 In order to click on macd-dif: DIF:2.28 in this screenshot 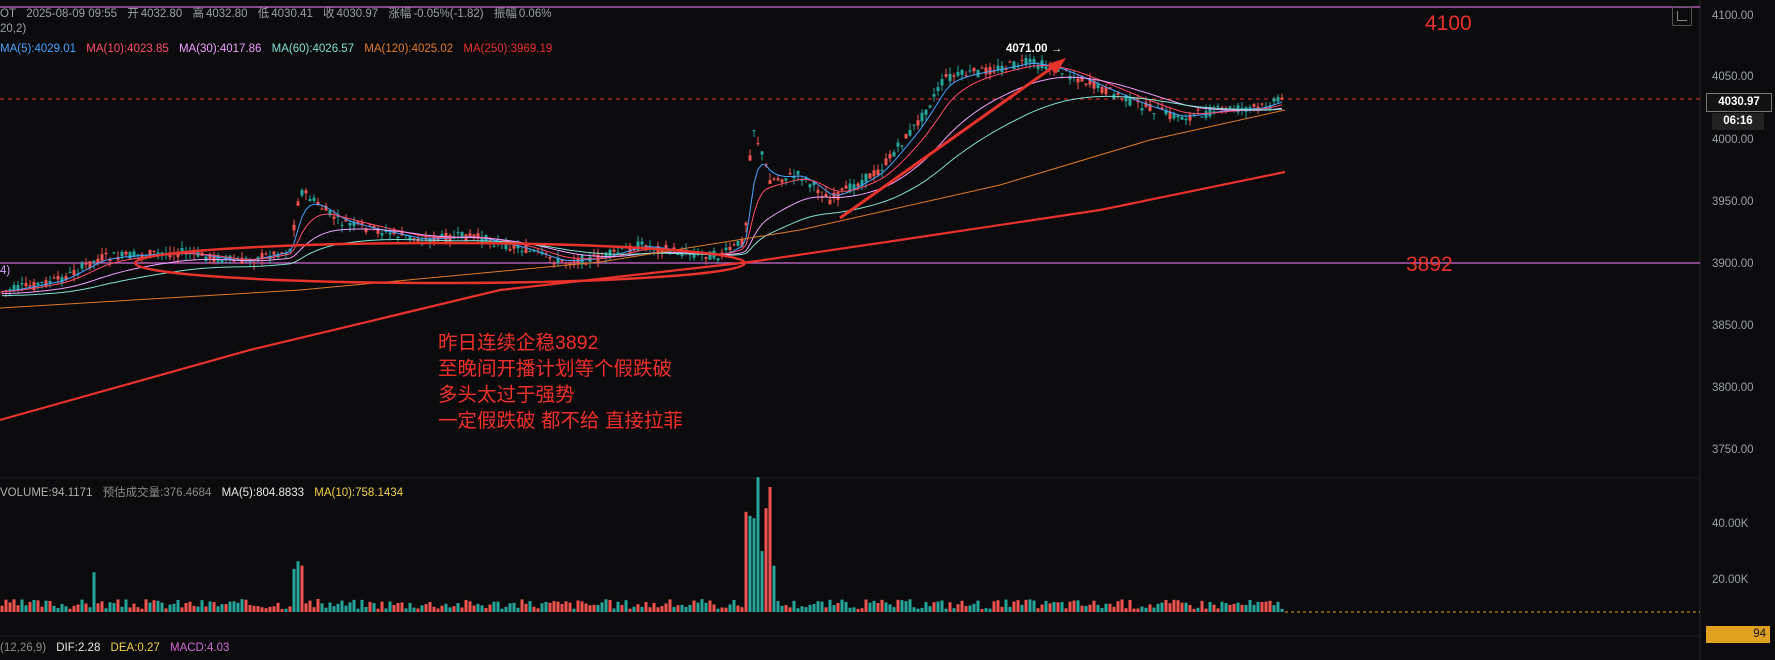, I will do `click(78, 648)`.